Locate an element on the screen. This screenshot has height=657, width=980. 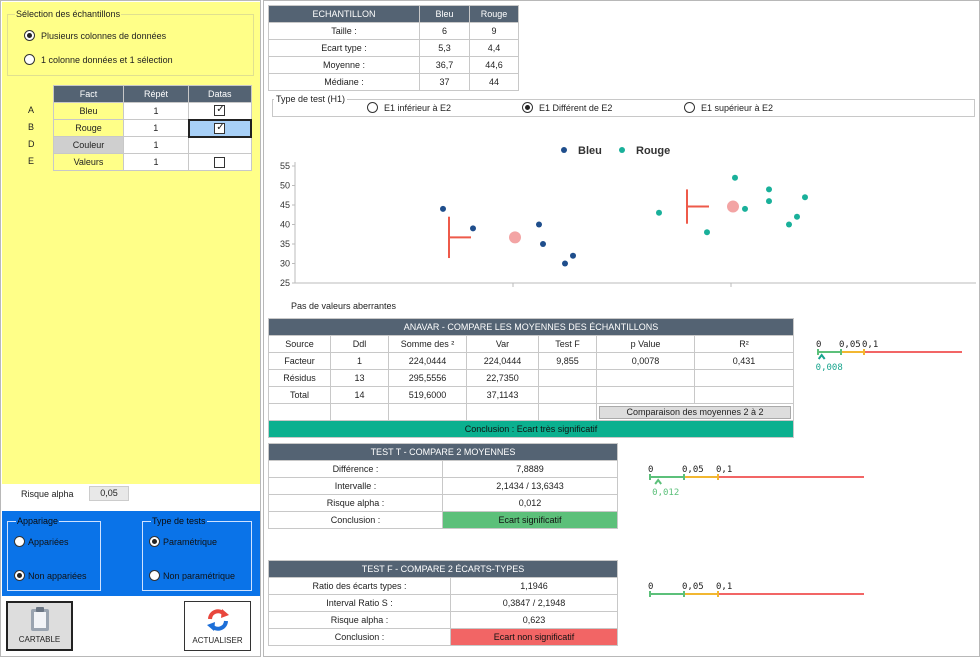
option-non-appariees-label: Non appariées is located at coordinates (57, 575).